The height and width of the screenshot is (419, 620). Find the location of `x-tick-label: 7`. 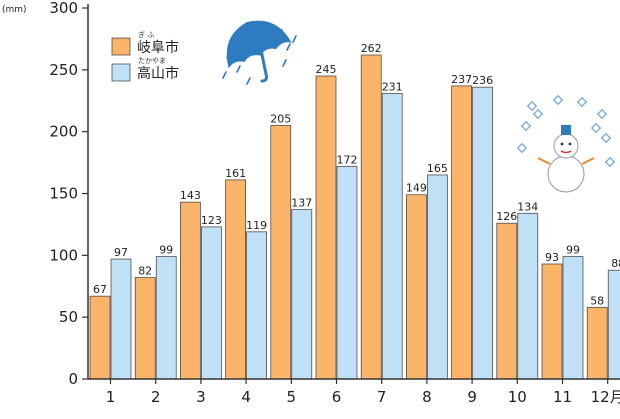

x-tick-label: 7 is located at coordinates (382, 397).